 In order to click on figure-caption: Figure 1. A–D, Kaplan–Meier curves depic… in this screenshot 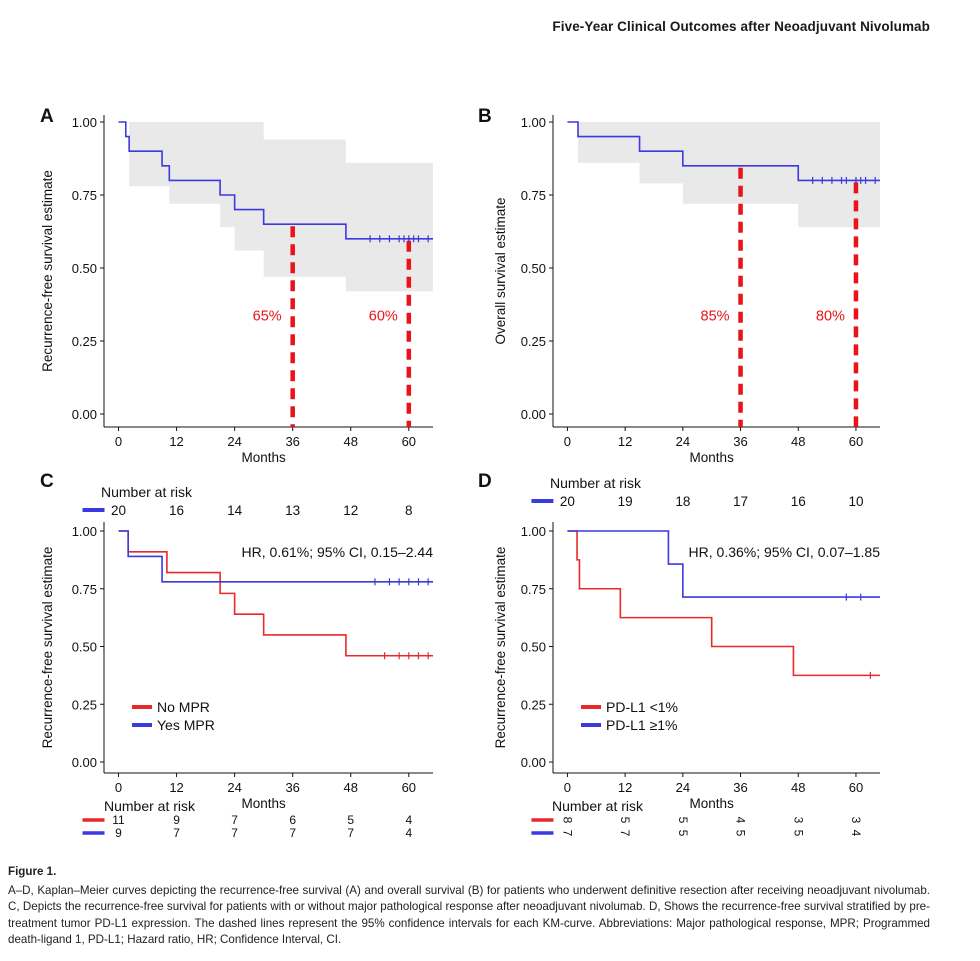, I will do `click(469, 906)`.